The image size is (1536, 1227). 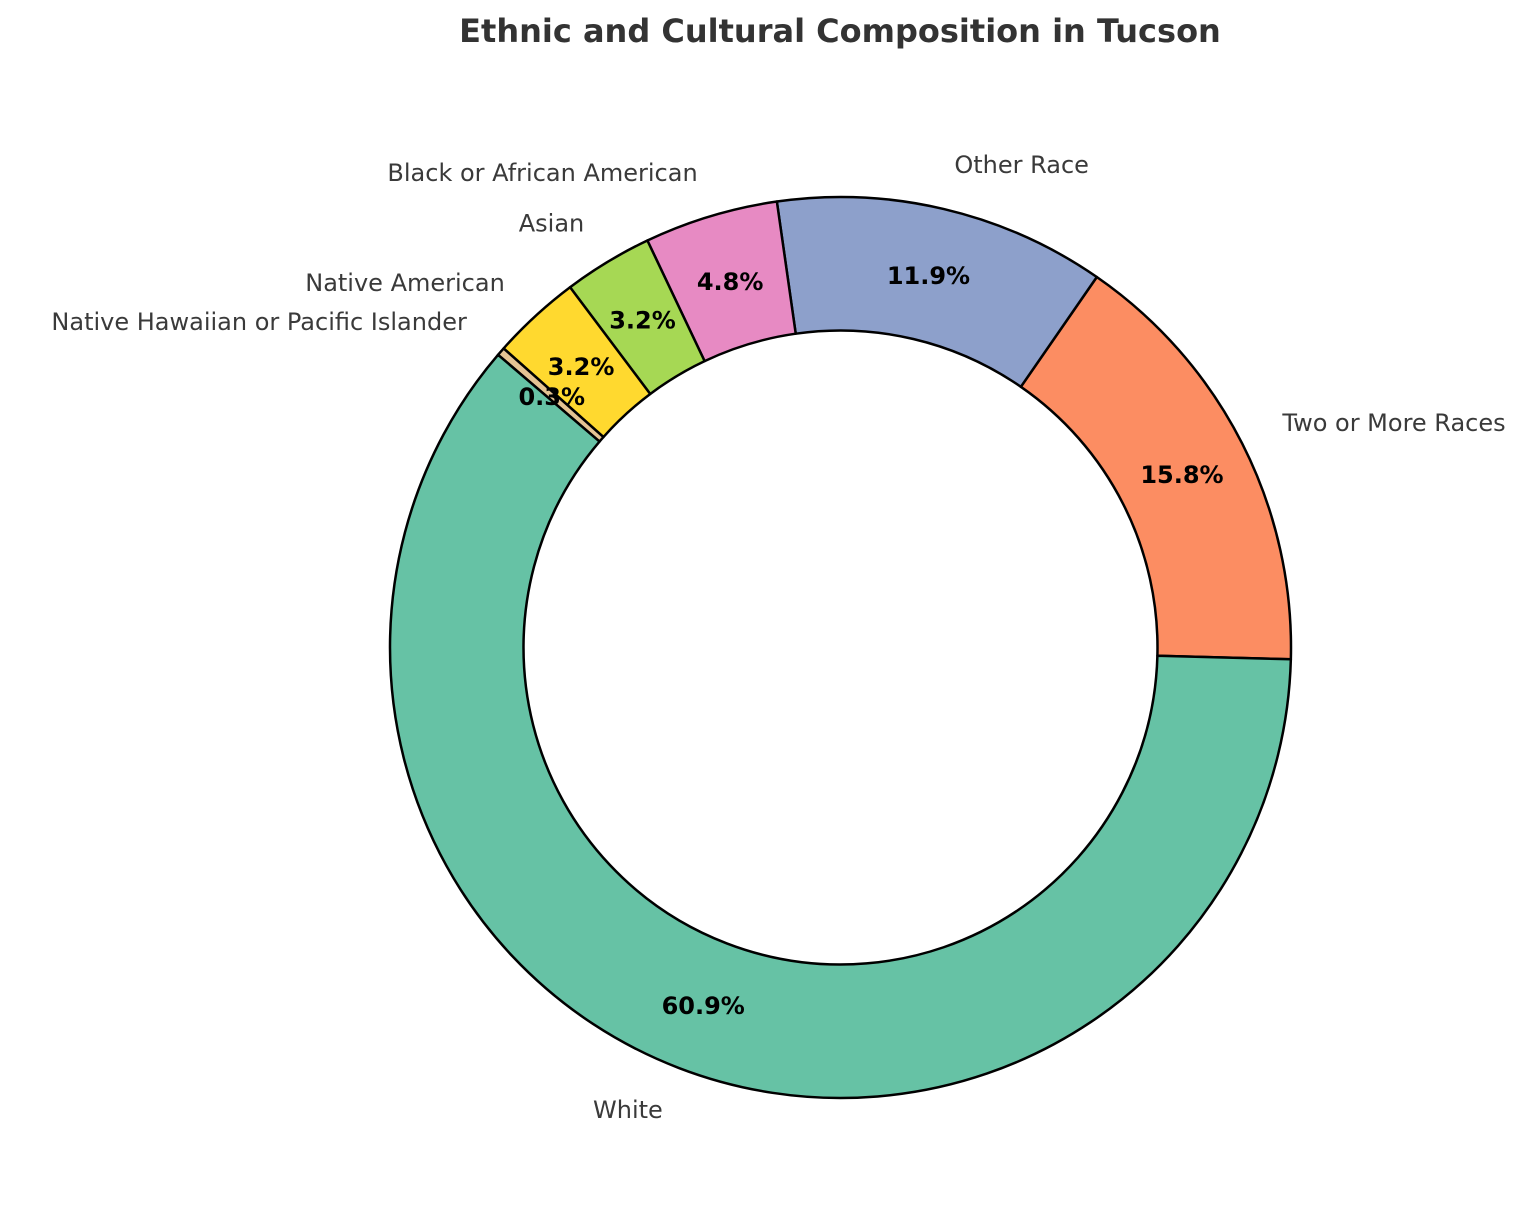 What do you see at coordinates (703, 1006) in the screenshot?
I see `percentage-label: 60.9%` at bounding box center [703, 1006].